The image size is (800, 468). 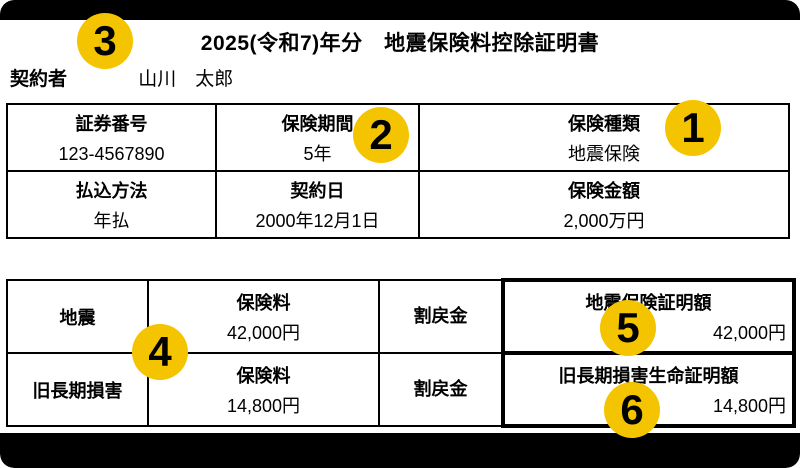 What do you see at coordinates (632, 410) in the screenshot?
I see `annotation-badge-6: 6` at bounding box center [632, 410].